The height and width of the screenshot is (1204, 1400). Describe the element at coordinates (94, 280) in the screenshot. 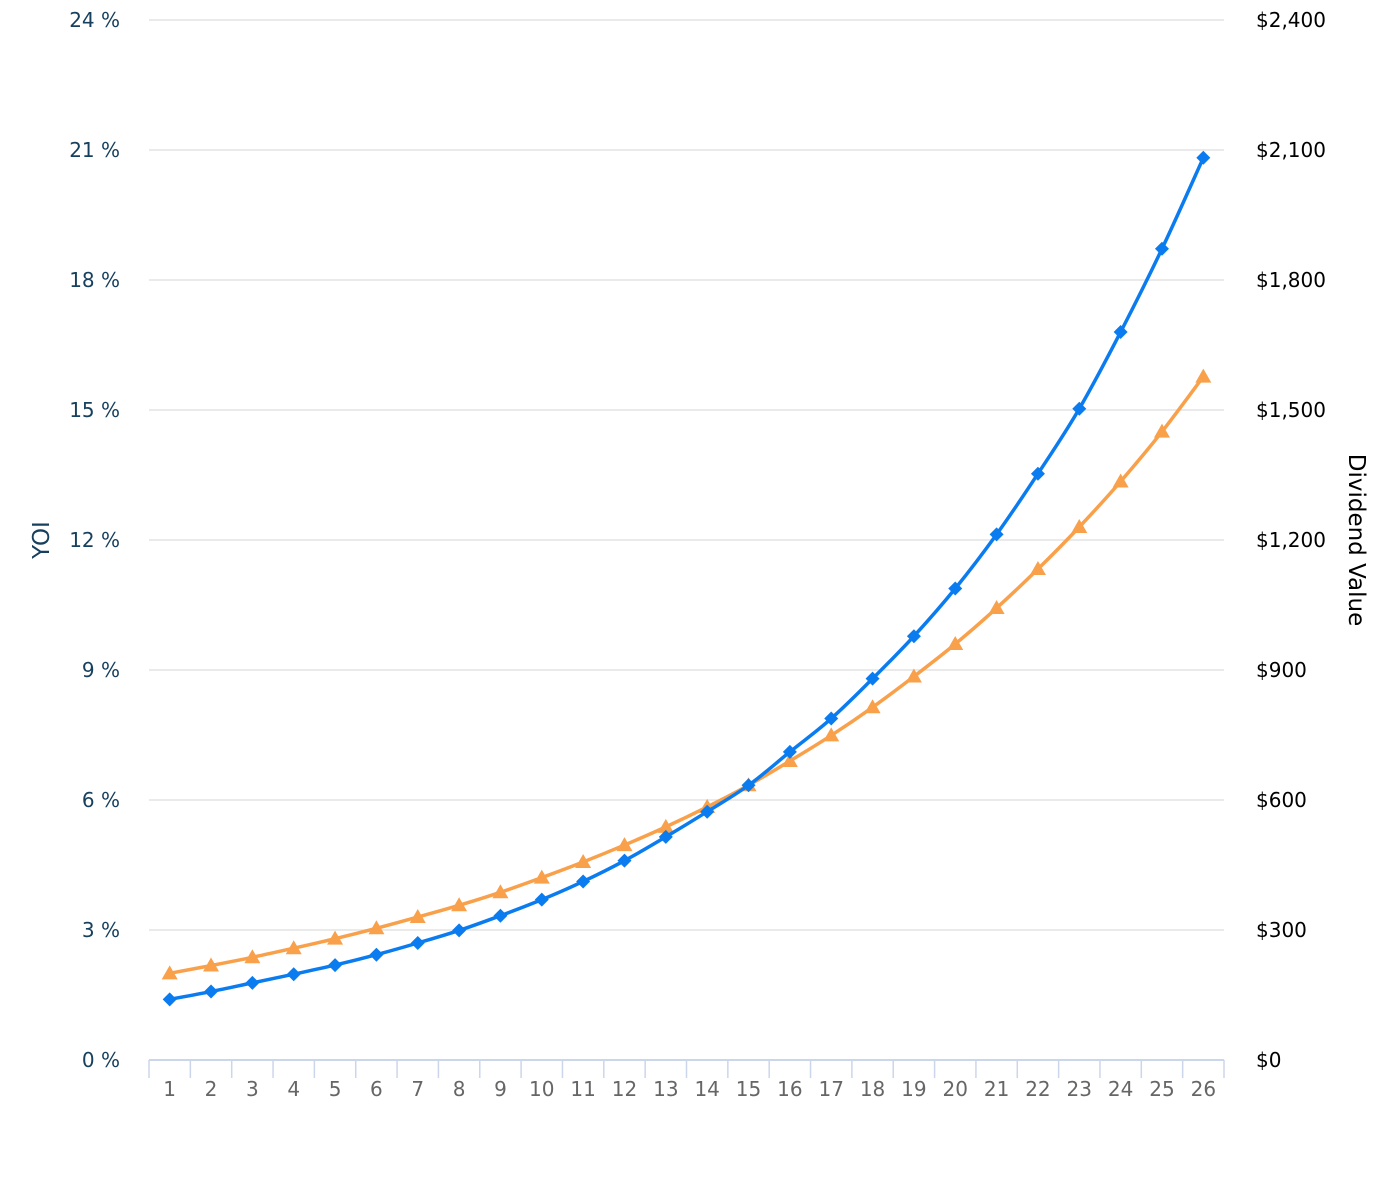

I see `y-left-tick-label: 18 %` at that location.